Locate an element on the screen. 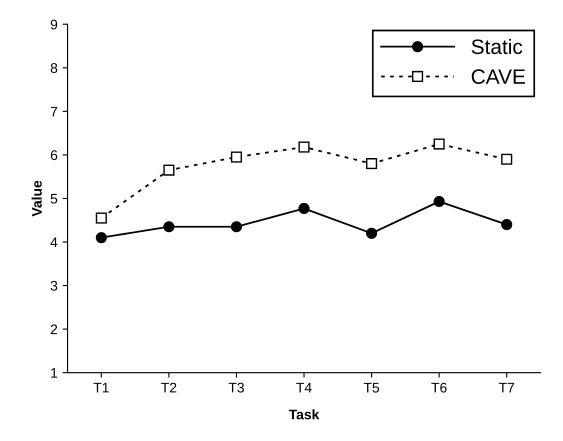 This screenshot has height=441, width=563. x-tick-label: T7 is located at coordinates (506, 387).